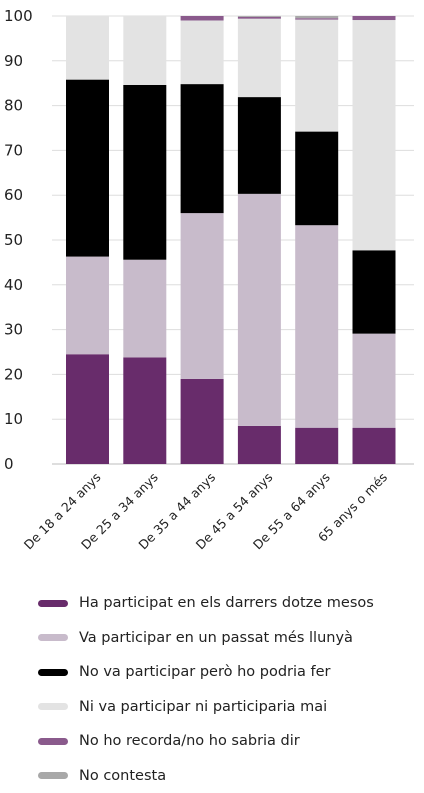 Image resolution: width=424 pixels, height=793 pixels. I want to click on legend-item: Ni va participar ni participaria mai, so click(206, 707).